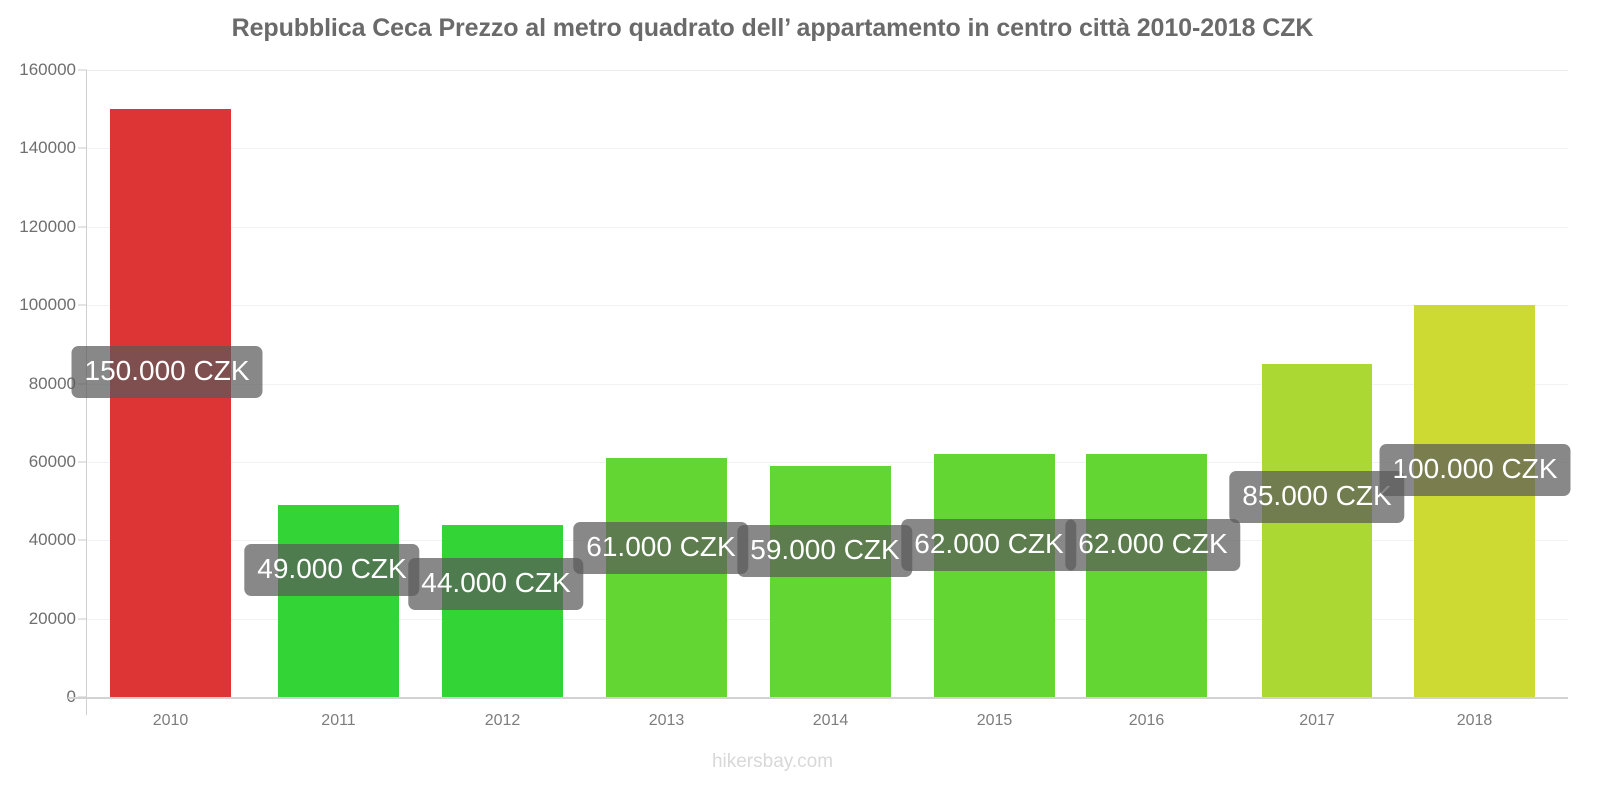 Image resolution: width=1600 pixels, height=800 pixels. What do you see at coordinates (170, 720) in the screenshot?
I see `x-axis-tick-label-2010: 2010` at bounding box center [170, 720].